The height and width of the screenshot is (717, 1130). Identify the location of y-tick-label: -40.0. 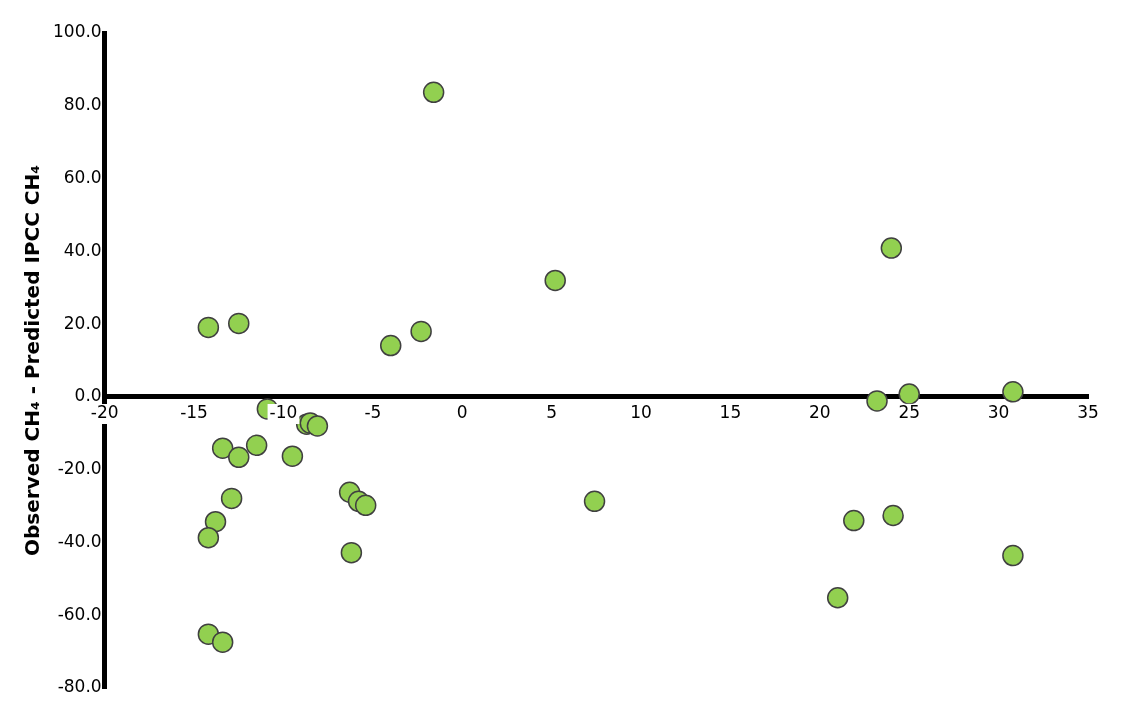
(79, 540).